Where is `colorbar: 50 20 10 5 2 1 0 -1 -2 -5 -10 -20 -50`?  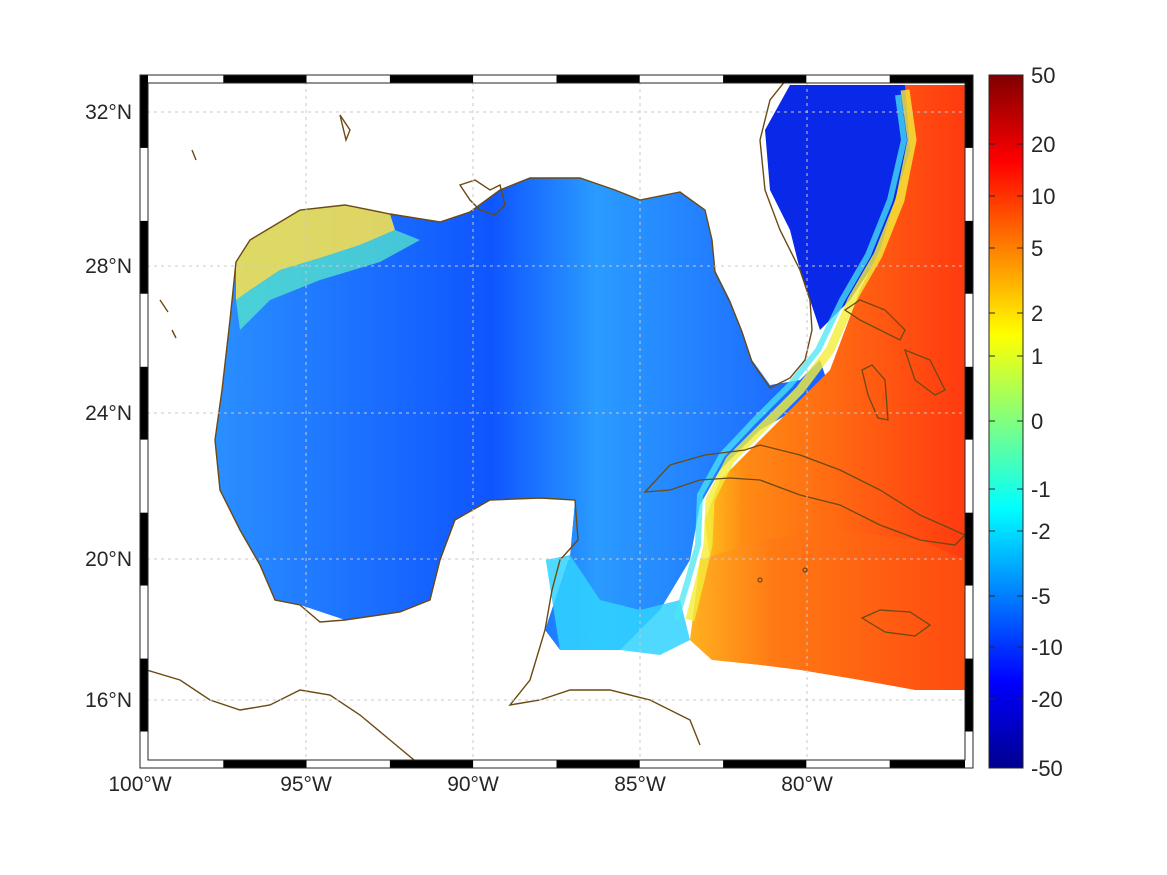
colorbar: 50 20 10 5 2 1 0 -1 -2 -5 -10 -20 -50 is located at coordinates (1025, 422).